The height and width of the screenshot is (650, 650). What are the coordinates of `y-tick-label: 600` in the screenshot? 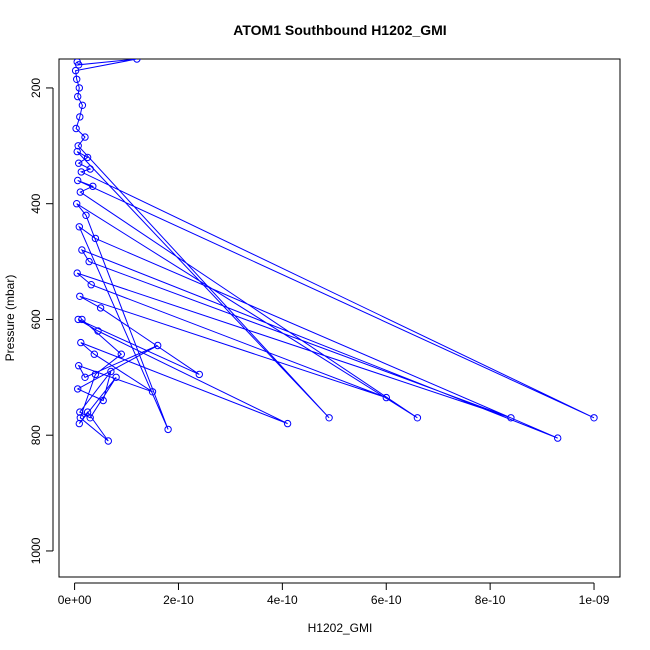 It's located at (36, 319).